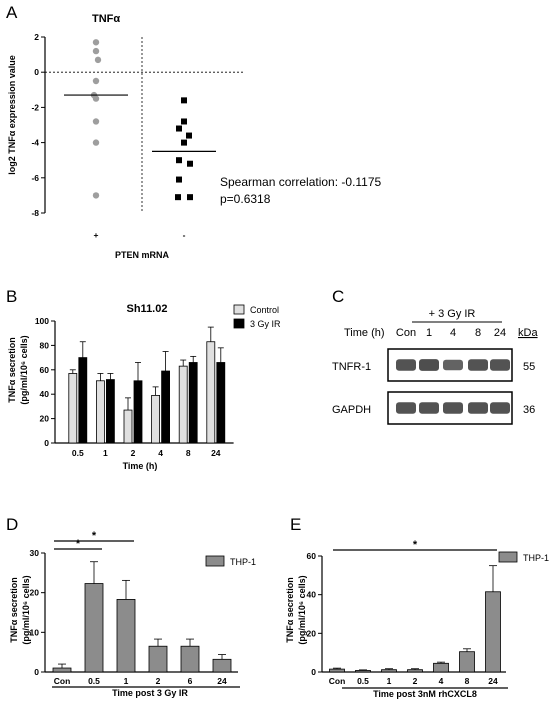  What do you see at coordinates (35, 107) in the screenshot?
I see `y-tick-label: -2` at bounding box center [35, 107].